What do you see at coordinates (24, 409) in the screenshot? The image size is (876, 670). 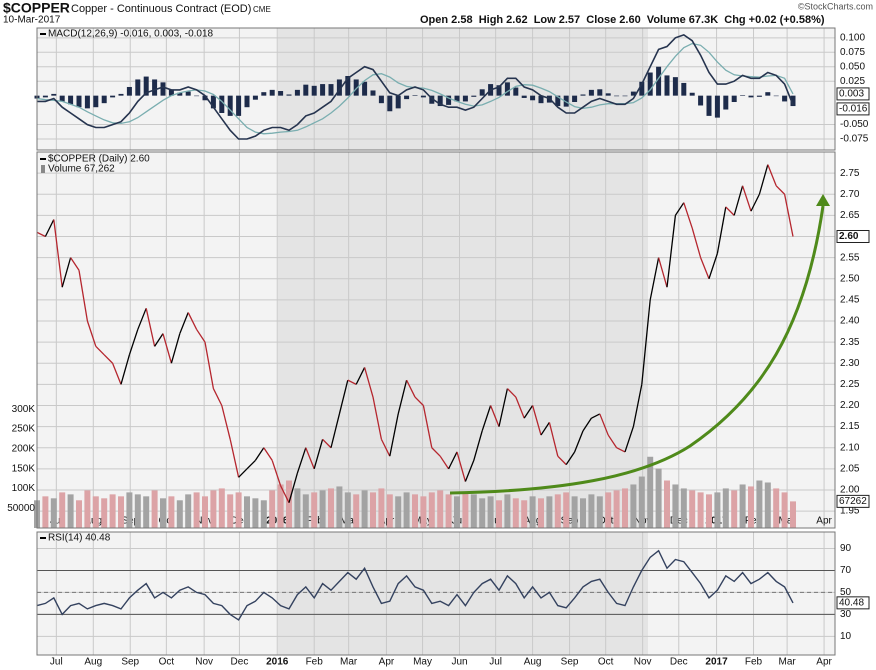 I see `volume-tick-label: 300K` at bounding box center [24, 409].